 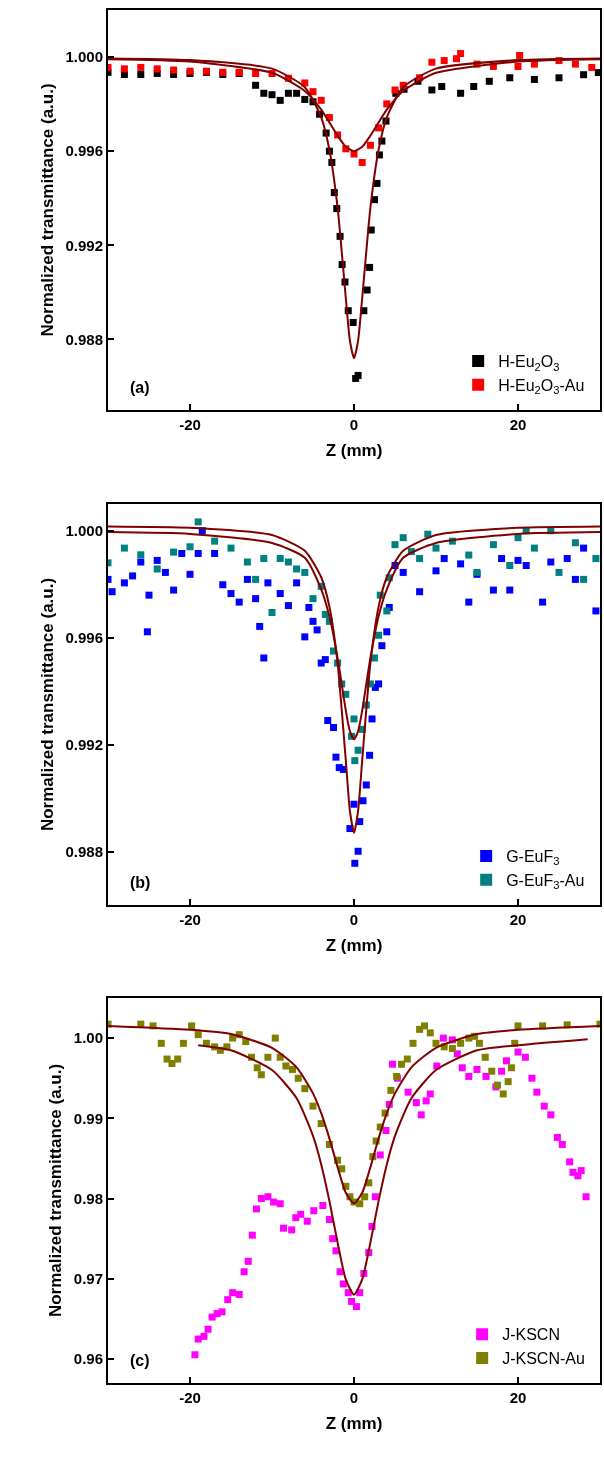 I want to click on annotation: (b), so click(x=140, y=882).